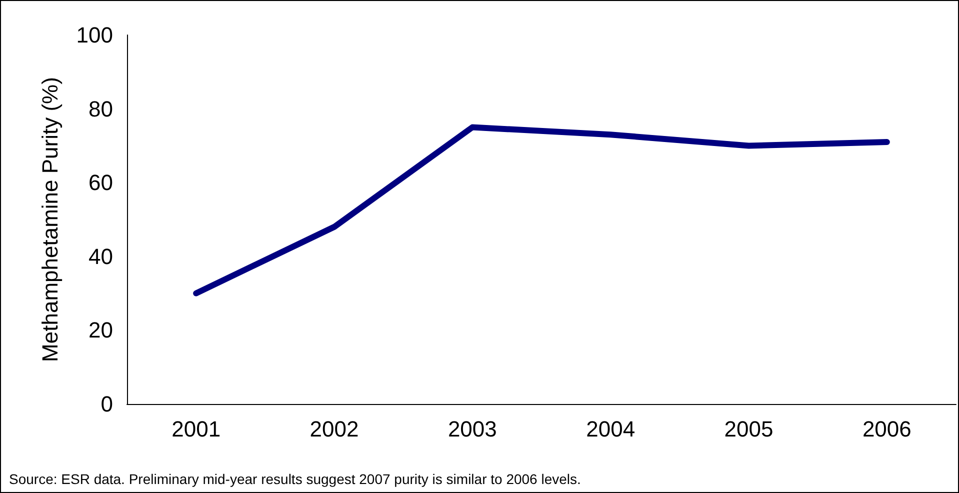 The image size is (959, 493). I want to click on y-tick-label: 20, so click(100, 330).